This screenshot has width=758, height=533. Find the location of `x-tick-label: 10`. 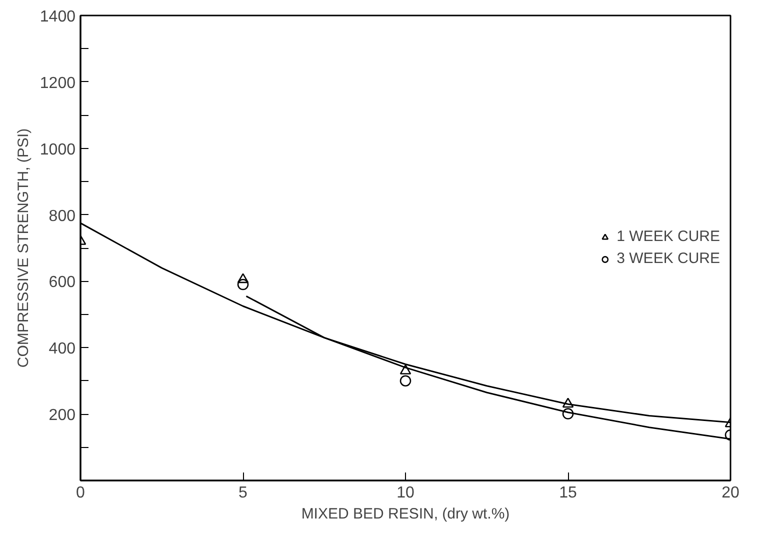

x-tick-label: 10 is located at coordinates (405, 493).